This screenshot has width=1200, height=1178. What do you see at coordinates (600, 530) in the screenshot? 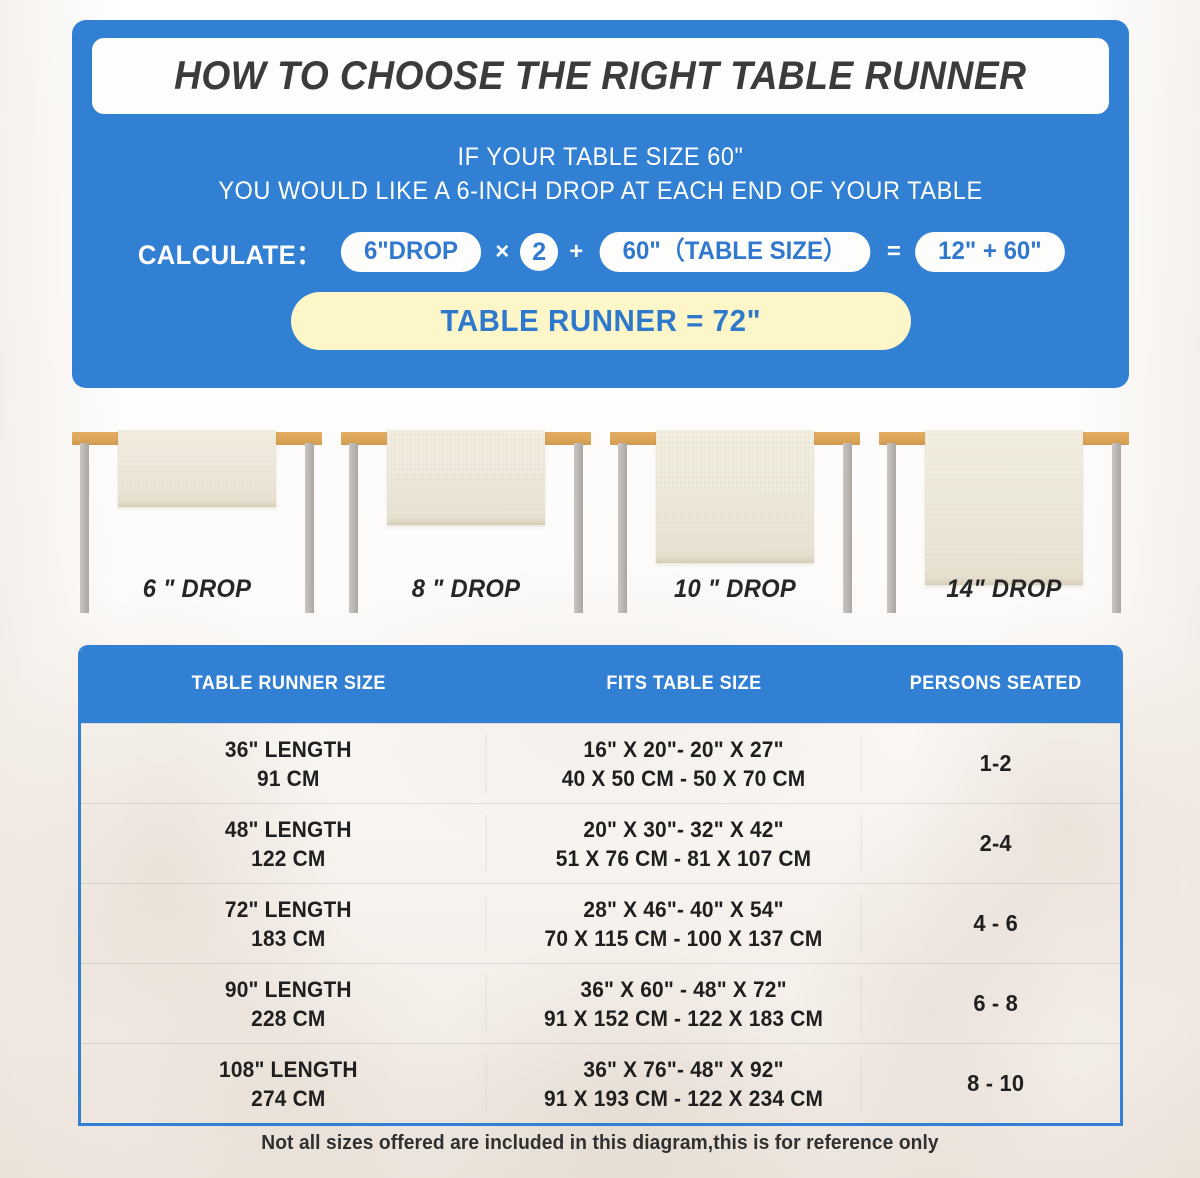
I see `drop-illustrations: 6 " DROP 8 " DROP 10 " DROP 14" DROP` at bounding box center [600, 530].